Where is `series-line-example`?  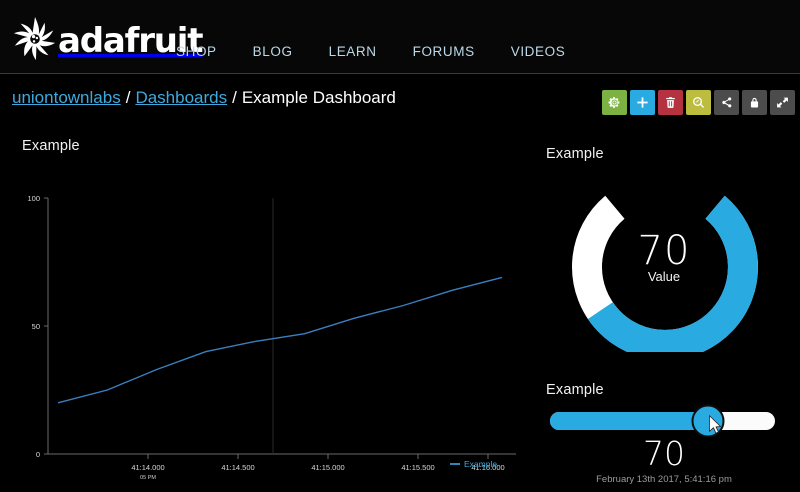
series-line-example is located at coordinates (280, 340).